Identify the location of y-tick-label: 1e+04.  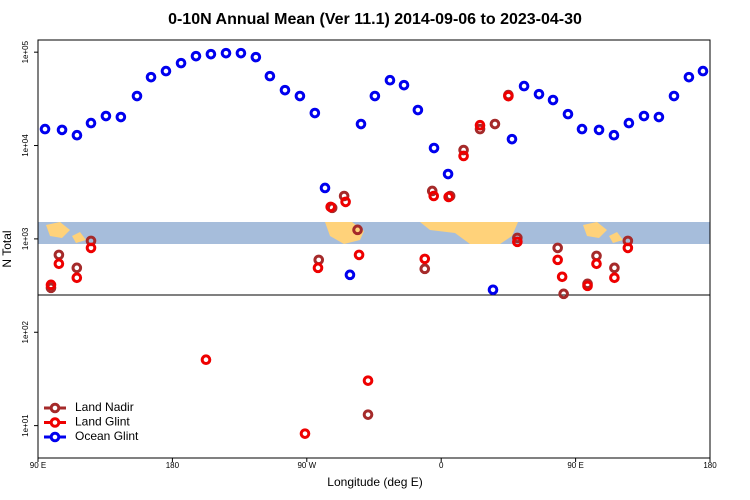
(25, 145).